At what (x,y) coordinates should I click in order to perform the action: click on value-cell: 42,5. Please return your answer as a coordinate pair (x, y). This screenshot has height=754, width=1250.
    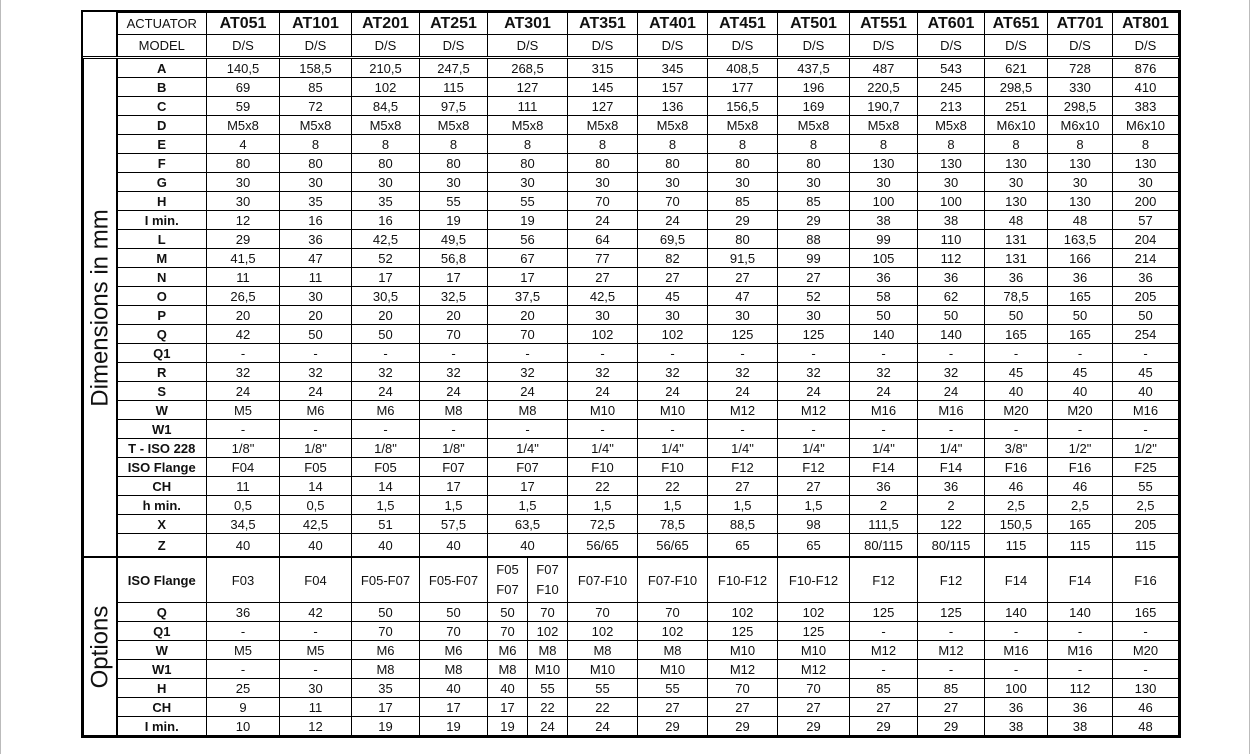
    Looking at the image, I should click on (385, 239).